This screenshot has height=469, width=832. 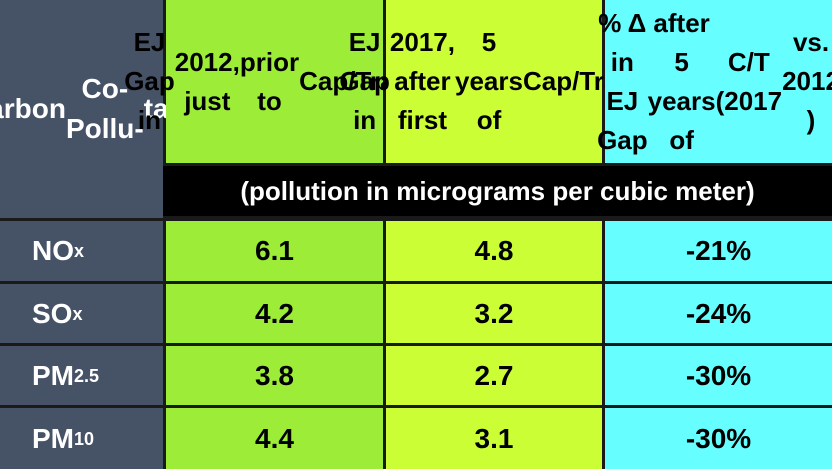 What do you see at coordinates (718, 251) in the screenshot?
I see `value-cell: -21%` at bounding box center [718, 251].